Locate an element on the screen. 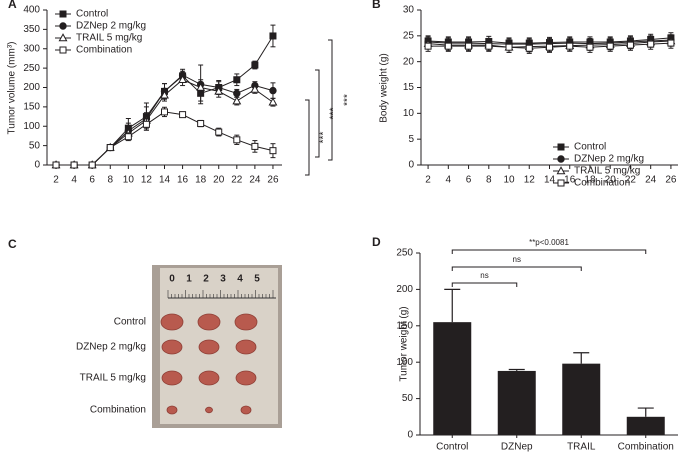 The image size is (680, 454). y-tick-label: 15 is located at coordinates (409, 87).